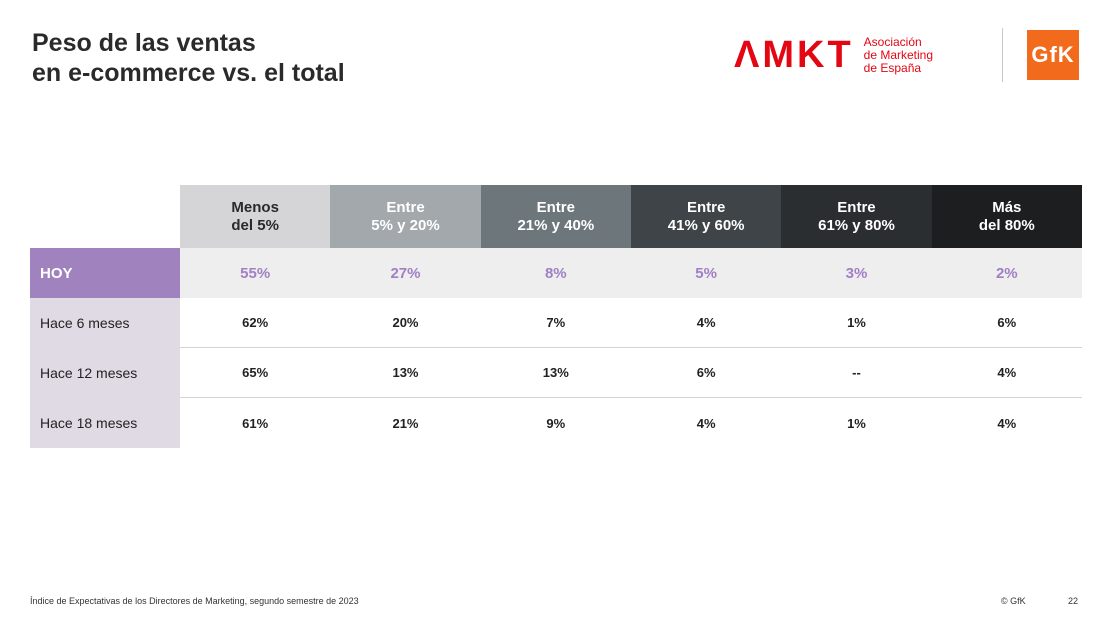 The image size is (1110, 624). I want to click on amkt-logo-text-line: de Marketing, so click(898, 54).